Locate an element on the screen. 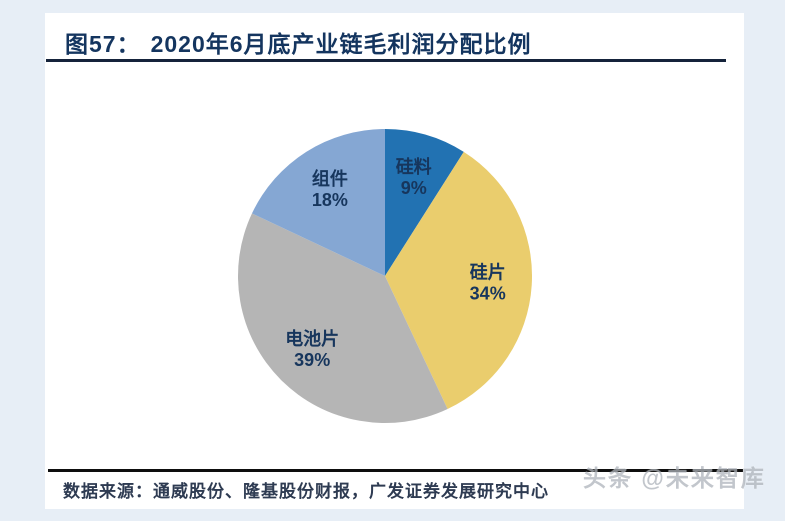 The image size is (785, 521). pie-slice-组件 is located at coordinates (318, 202).